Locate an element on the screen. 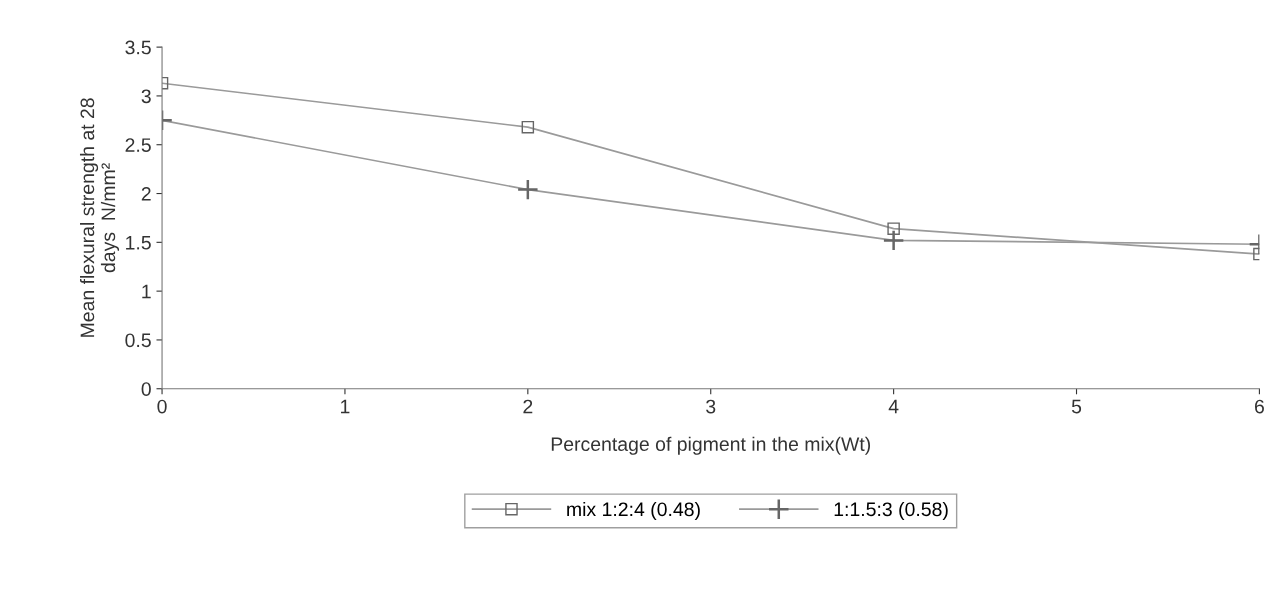 The width and height of the screenshot is (1276, 589). y-tick-label: 3.5 is located at coordinates (138, 47).